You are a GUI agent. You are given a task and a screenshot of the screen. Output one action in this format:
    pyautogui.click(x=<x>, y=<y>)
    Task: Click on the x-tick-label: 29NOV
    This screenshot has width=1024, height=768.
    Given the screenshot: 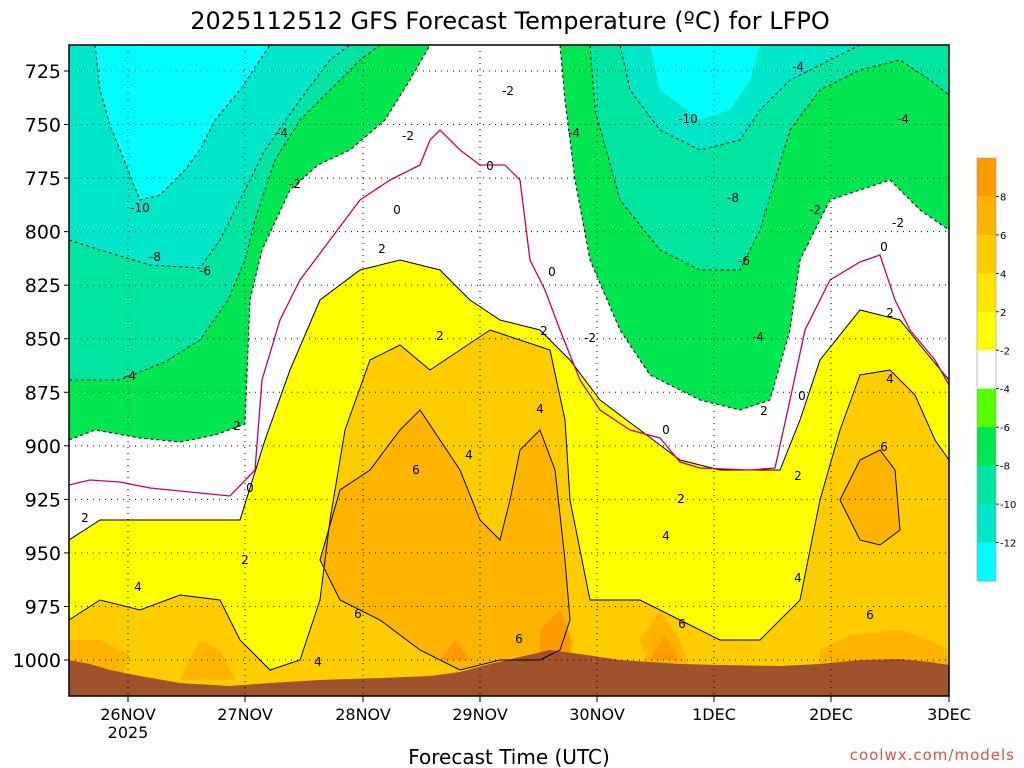 What is the action you would take?
    pyautogui.click(x=480, y=714)
    